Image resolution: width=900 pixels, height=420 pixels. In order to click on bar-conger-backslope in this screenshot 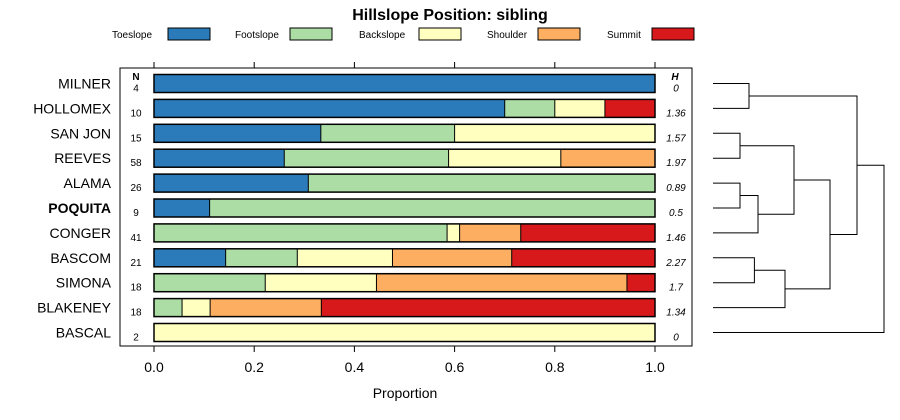, I will do `click(453, 232)`.